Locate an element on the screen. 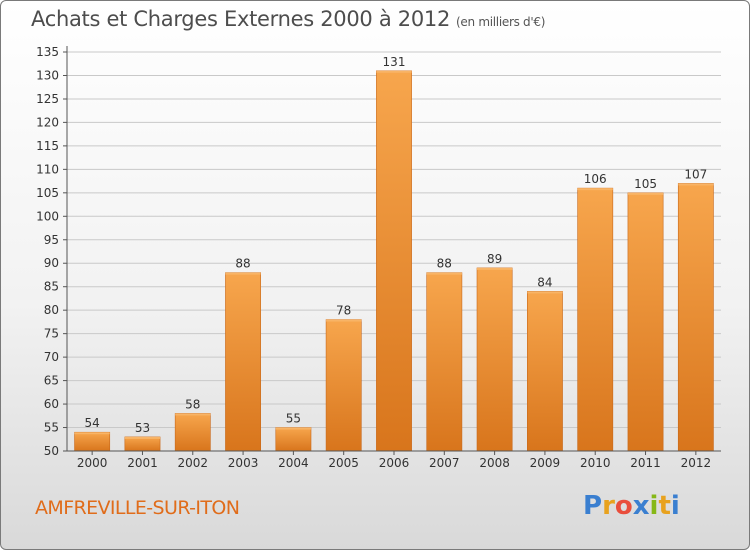 The image size is (750, 550). bar-top-2011 is located at coordinates (645, 193).